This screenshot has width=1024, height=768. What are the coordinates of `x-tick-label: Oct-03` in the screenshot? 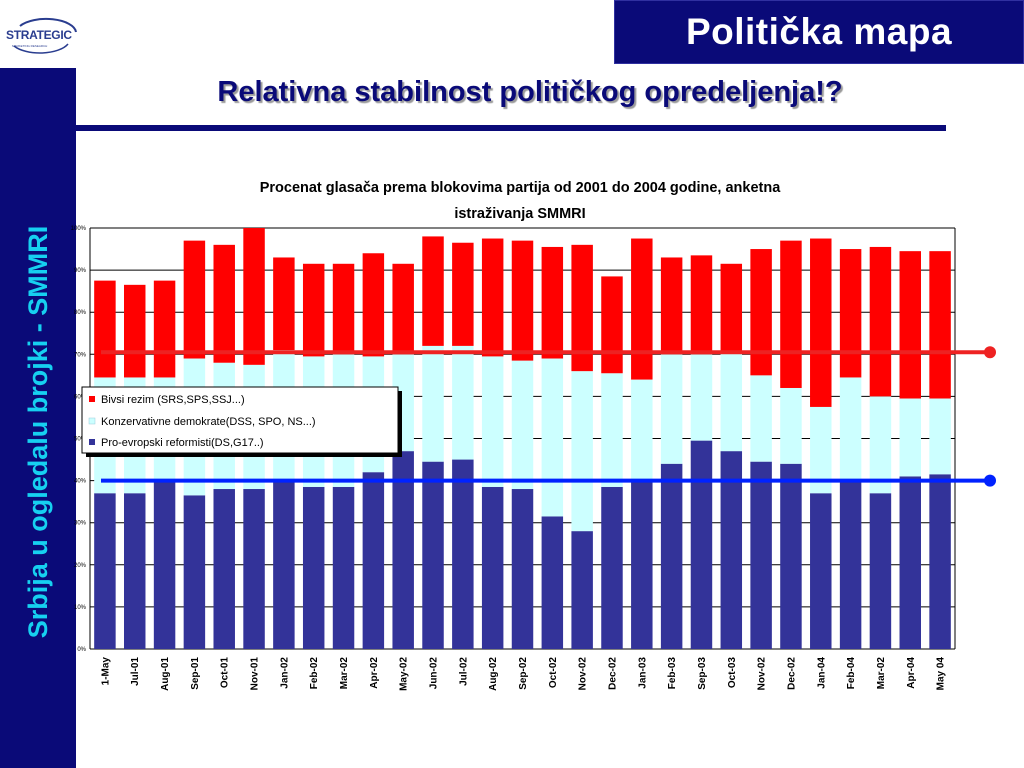 It's located at (732, 673).